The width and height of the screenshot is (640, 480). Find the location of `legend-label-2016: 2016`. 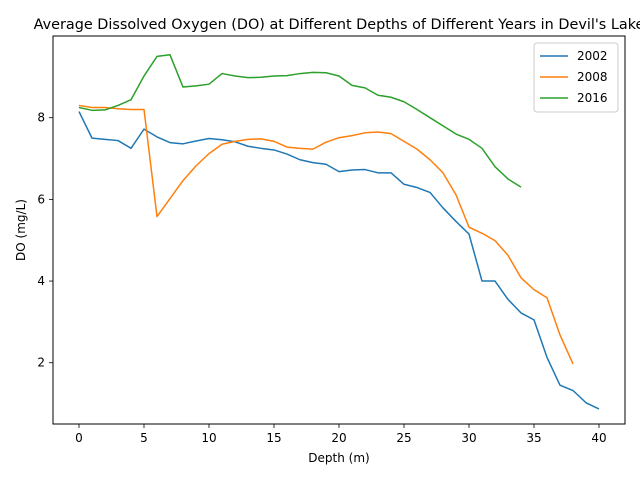

legend-label-2016: 2016 is located at coordinates (592, 98).